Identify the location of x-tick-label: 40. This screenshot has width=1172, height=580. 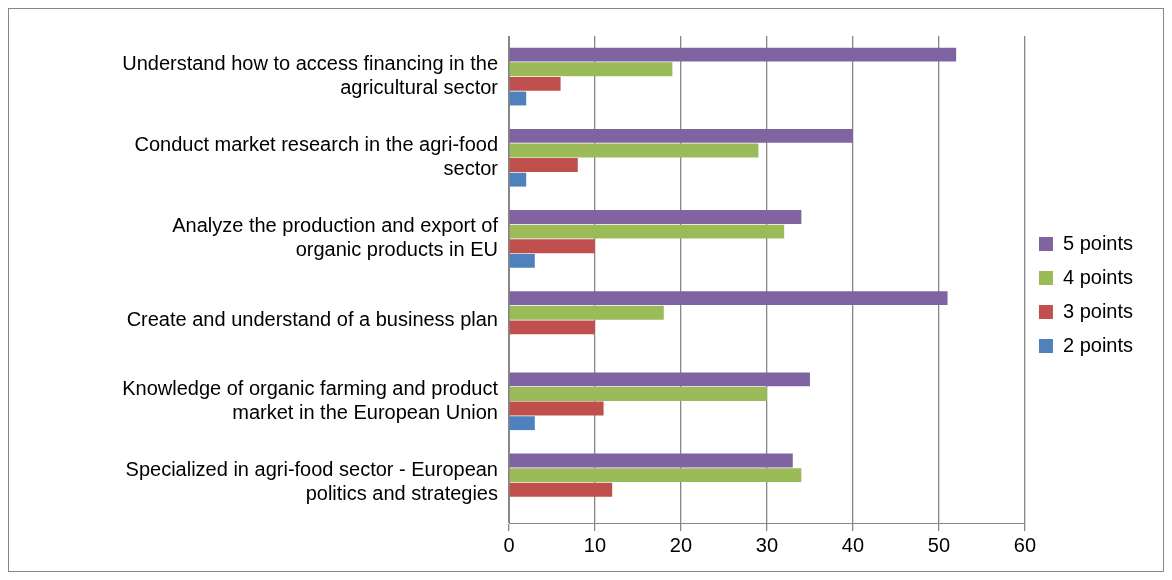
(853, 544).